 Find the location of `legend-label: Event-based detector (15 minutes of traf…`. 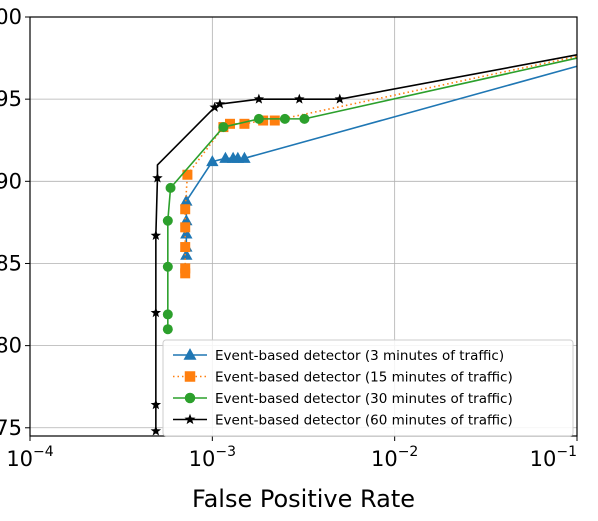

legend-label: Event-based detector (15 minutes of traf… is located at coordinates (364, 378).